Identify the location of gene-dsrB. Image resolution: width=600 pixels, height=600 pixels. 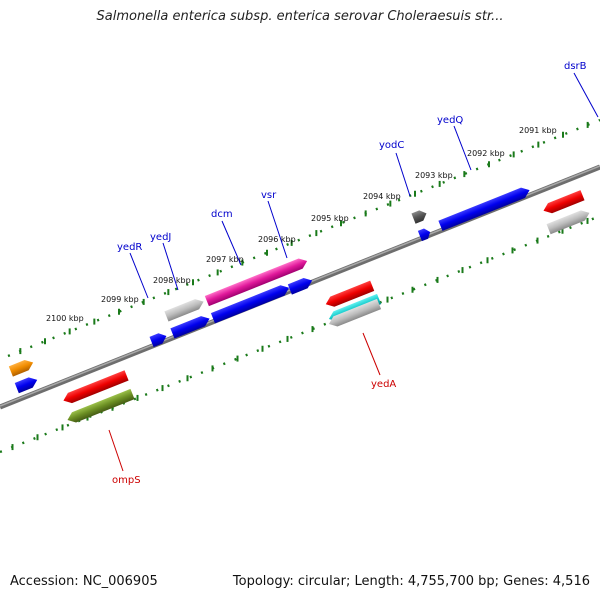
(563, 203).